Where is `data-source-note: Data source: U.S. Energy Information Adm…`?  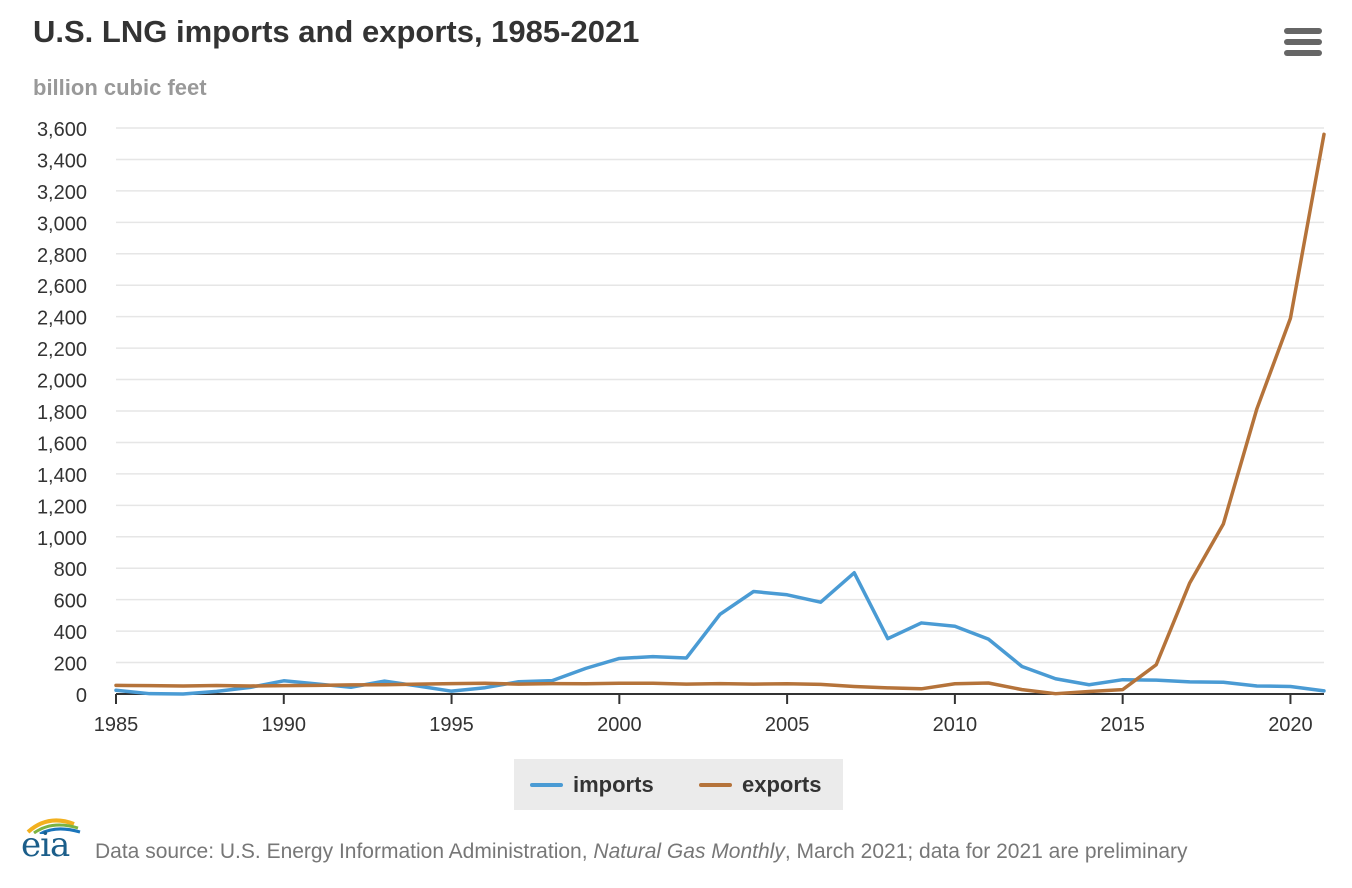 data-source-note: Data source: U.S. Energy Information Adm… is located at coordinates (641, 852).